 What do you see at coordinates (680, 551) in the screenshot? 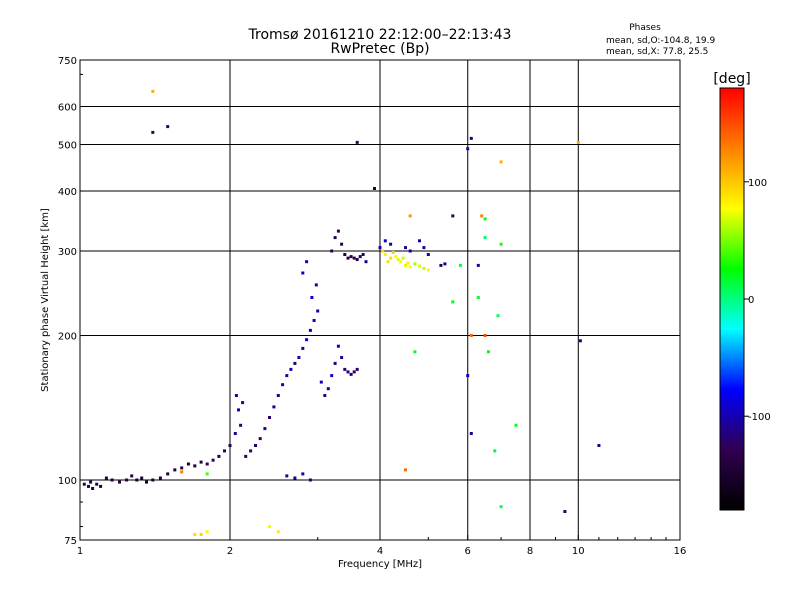
I see `x-tick-label: 16` at bounding box center [680, 551].